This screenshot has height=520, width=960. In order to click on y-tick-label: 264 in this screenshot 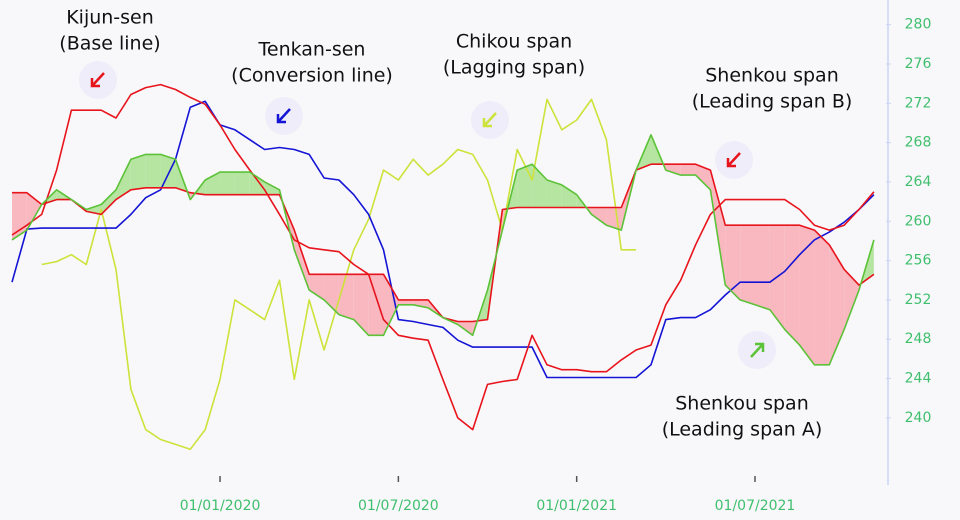, I will do `click(918, 182)`.